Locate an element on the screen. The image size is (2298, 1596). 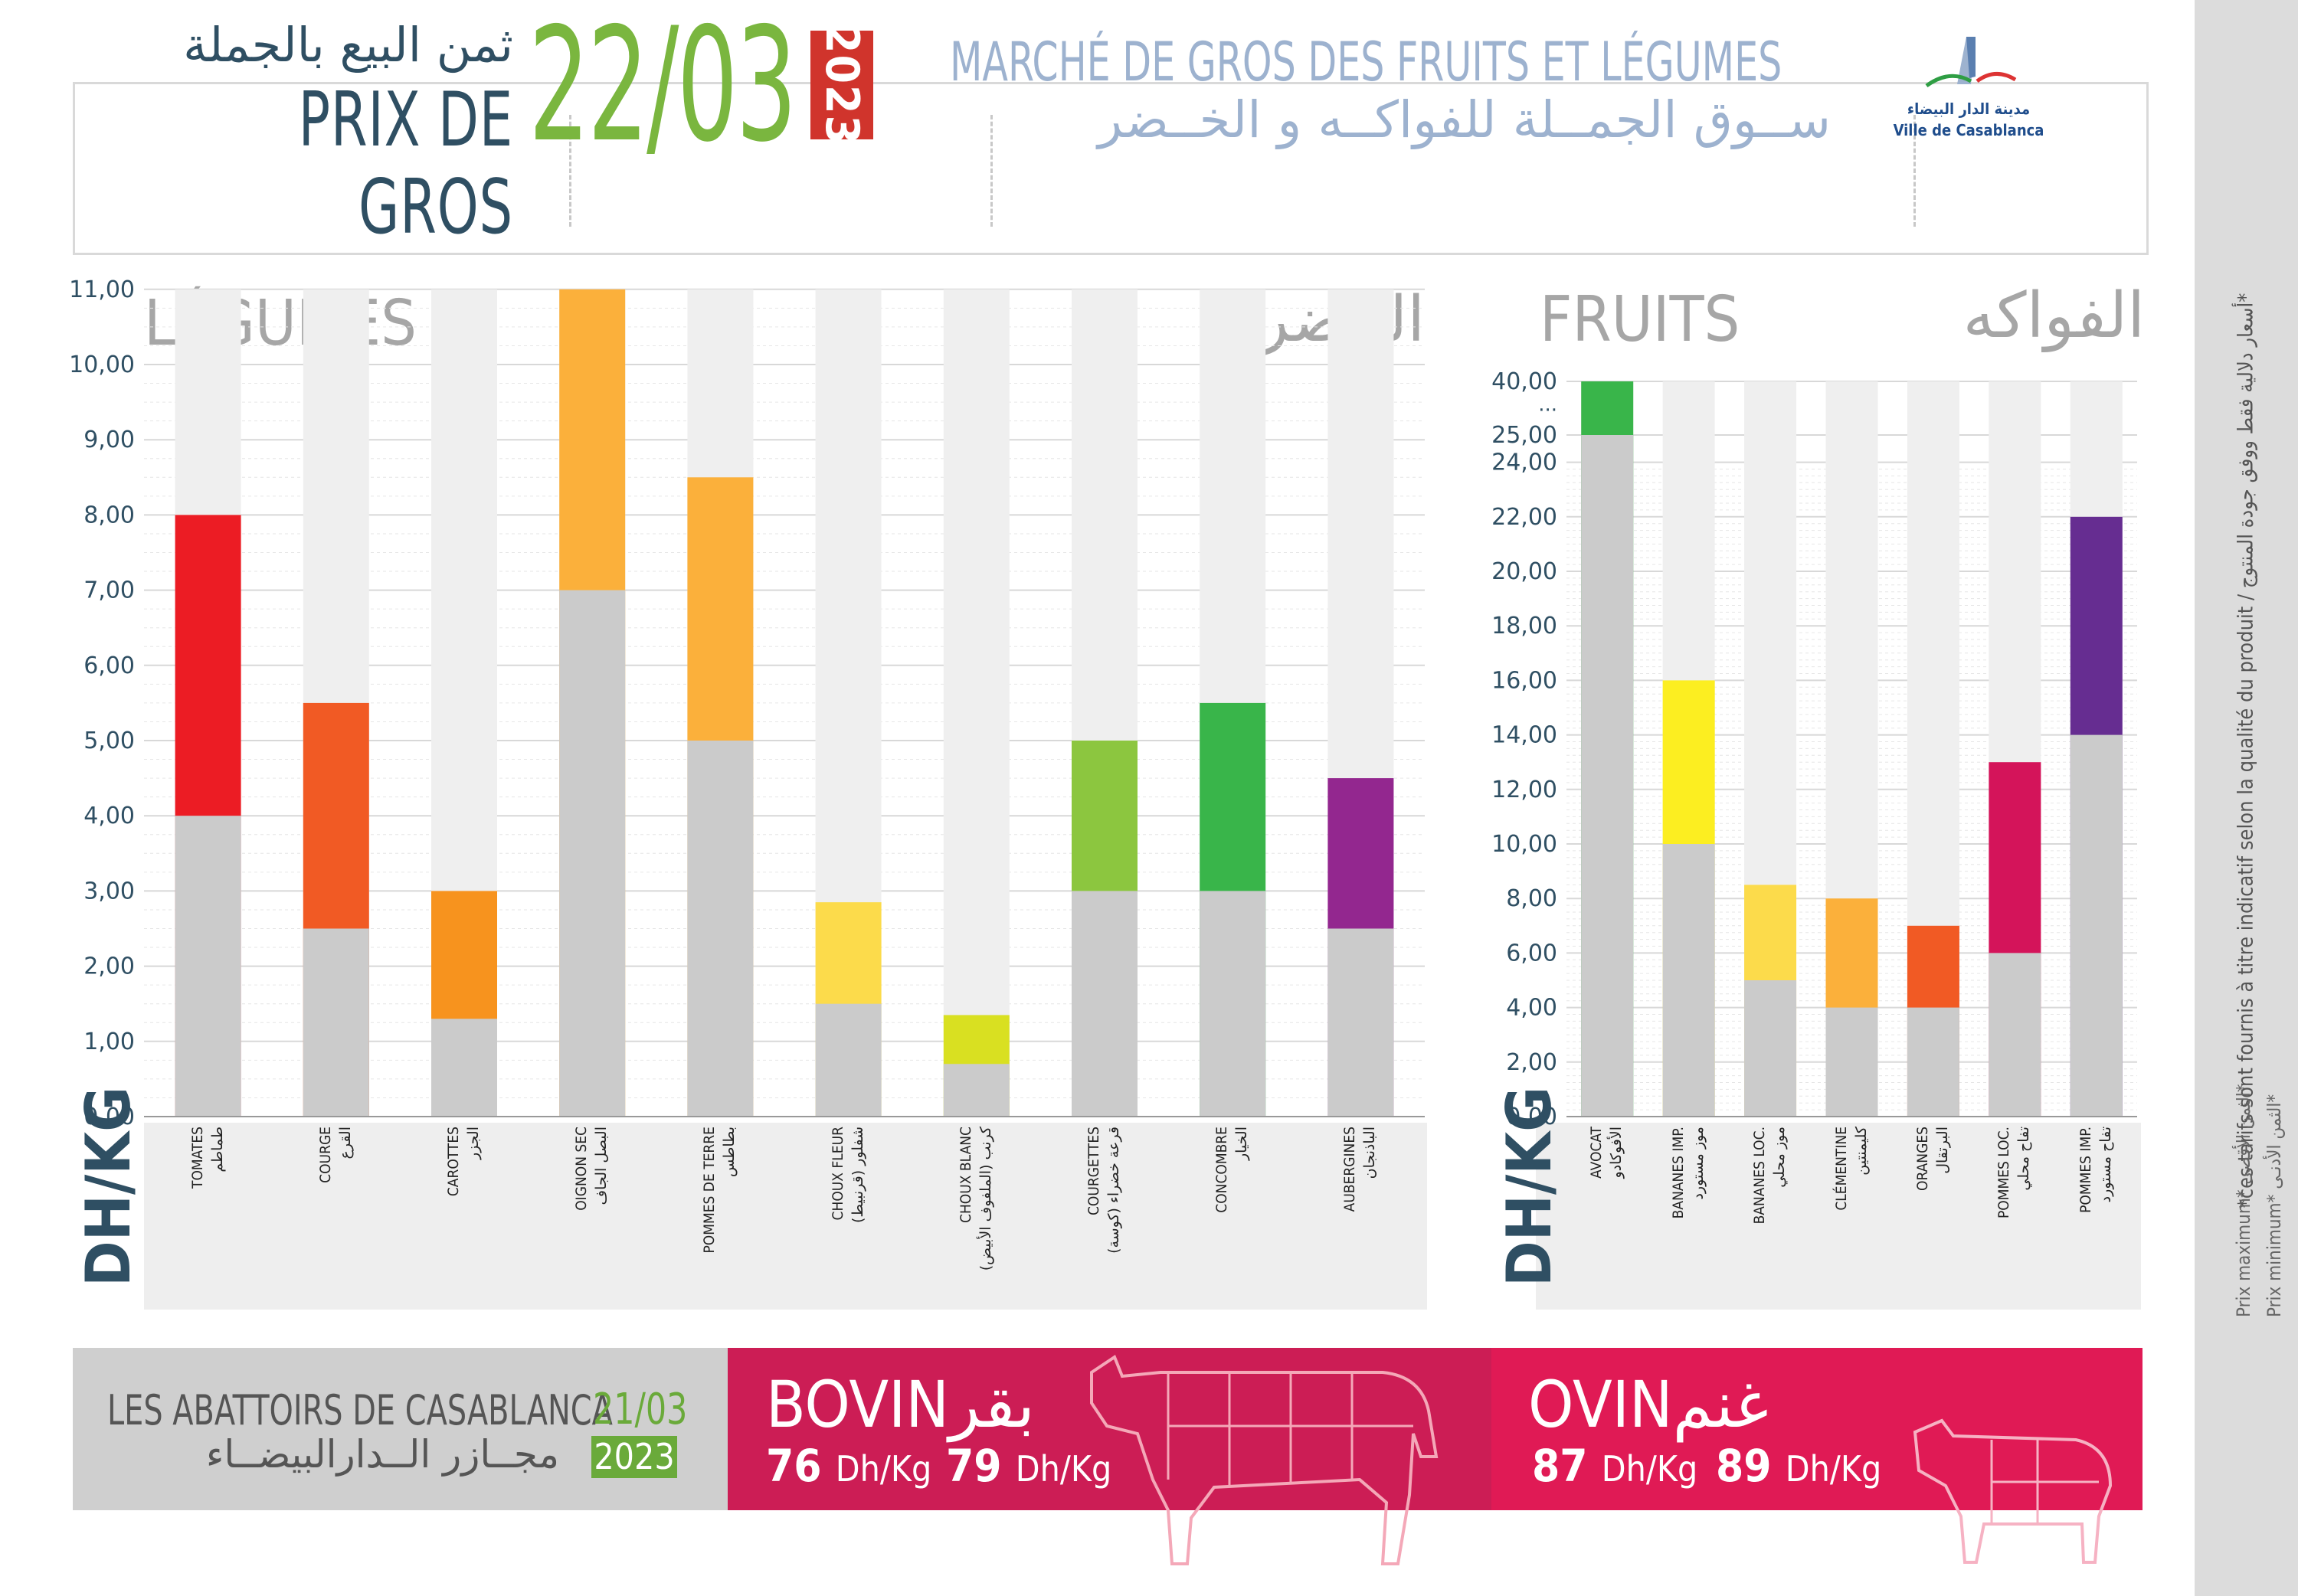
title-french: PRIX DE GROS is located at coordinates (406, 164).